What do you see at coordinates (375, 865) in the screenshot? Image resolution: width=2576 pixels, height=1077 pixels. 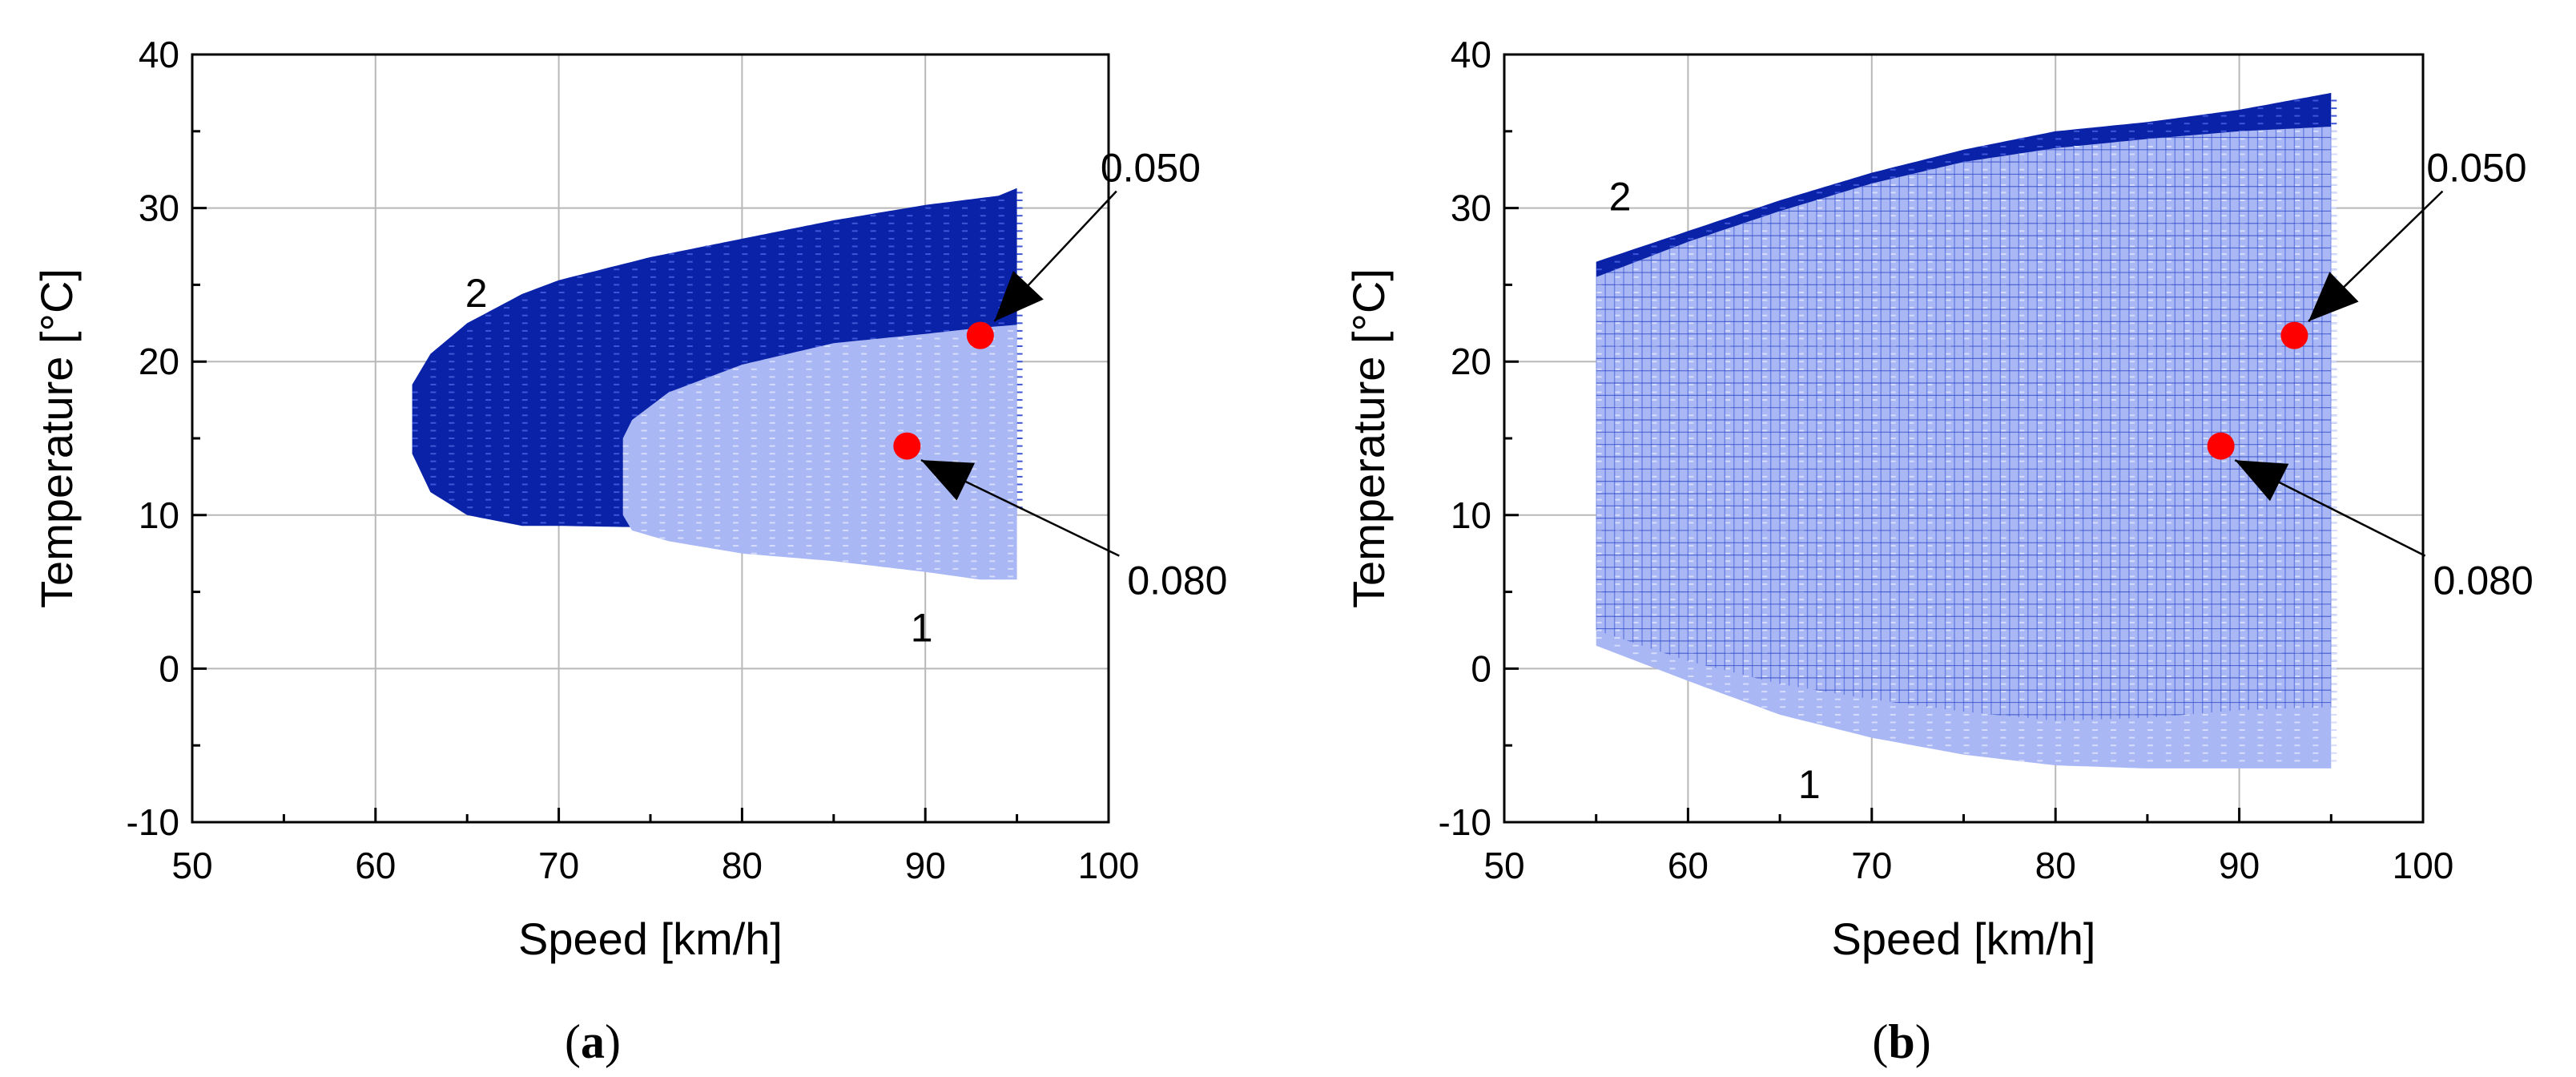 I see `x-tick-label: 60` at bounding box center [375, 865].